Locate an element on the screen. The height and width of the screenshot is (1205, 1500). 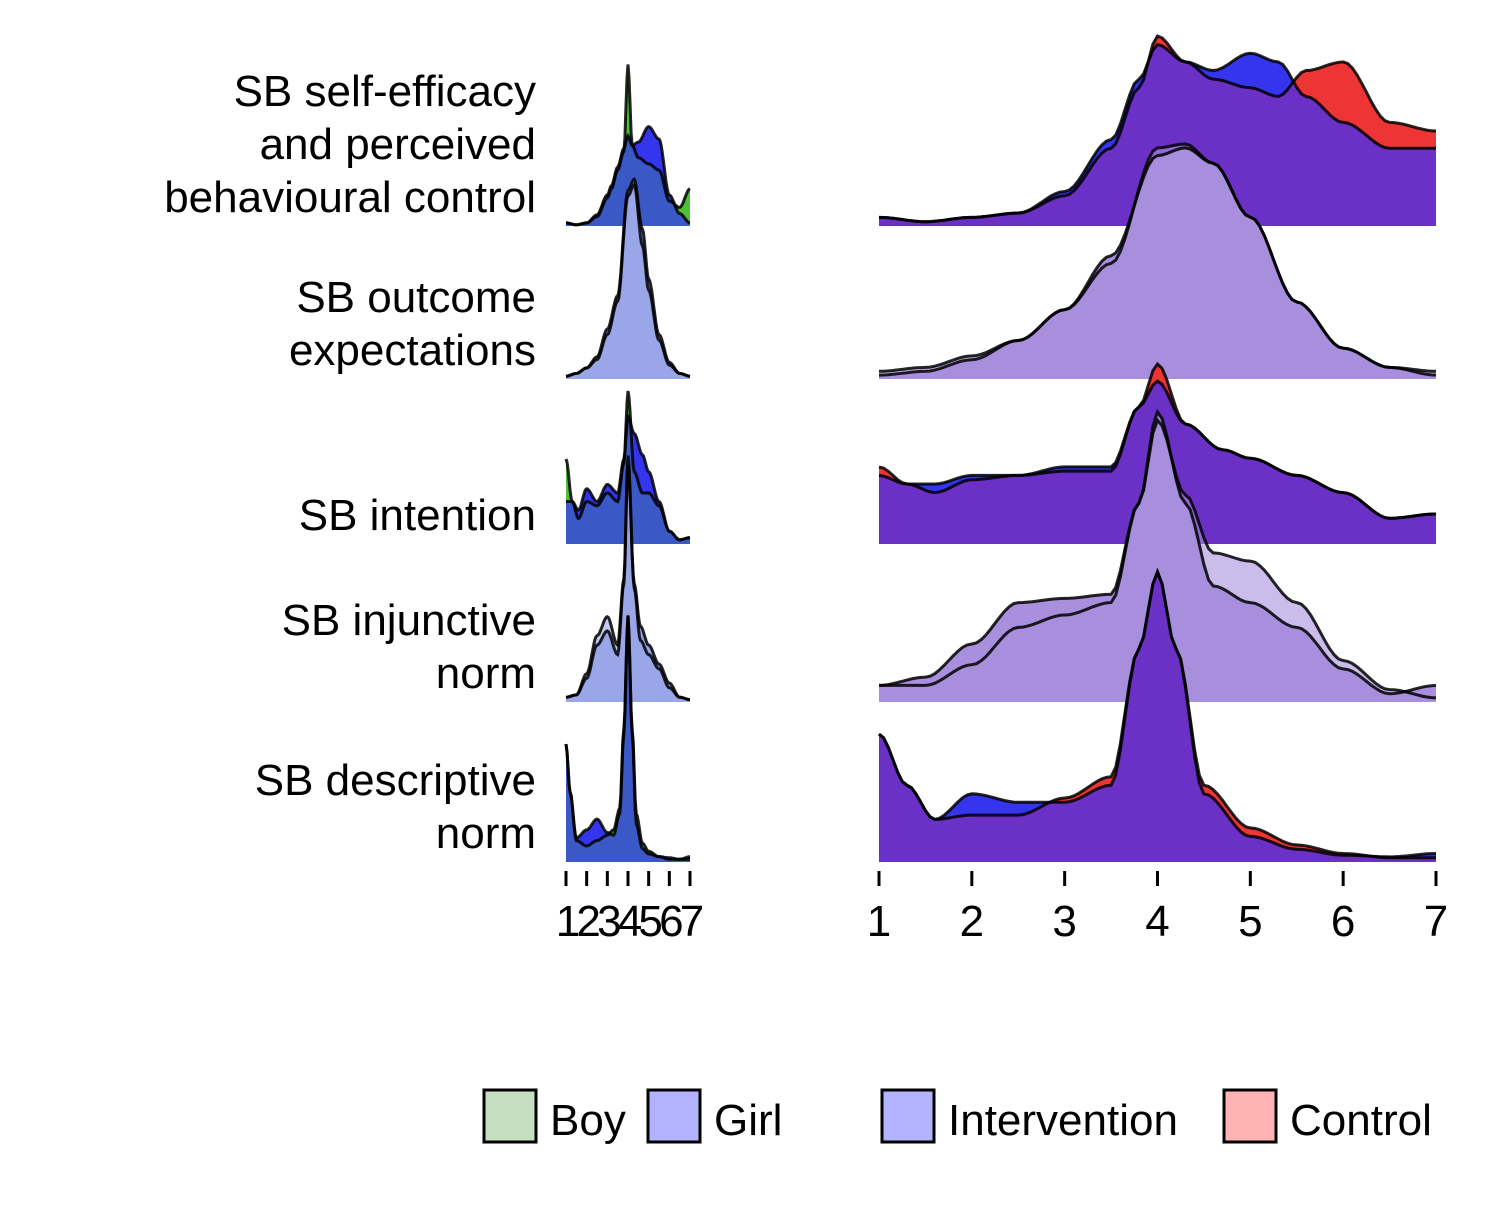
legend-label-boy: Boy is located at coordinates (588, 1120).